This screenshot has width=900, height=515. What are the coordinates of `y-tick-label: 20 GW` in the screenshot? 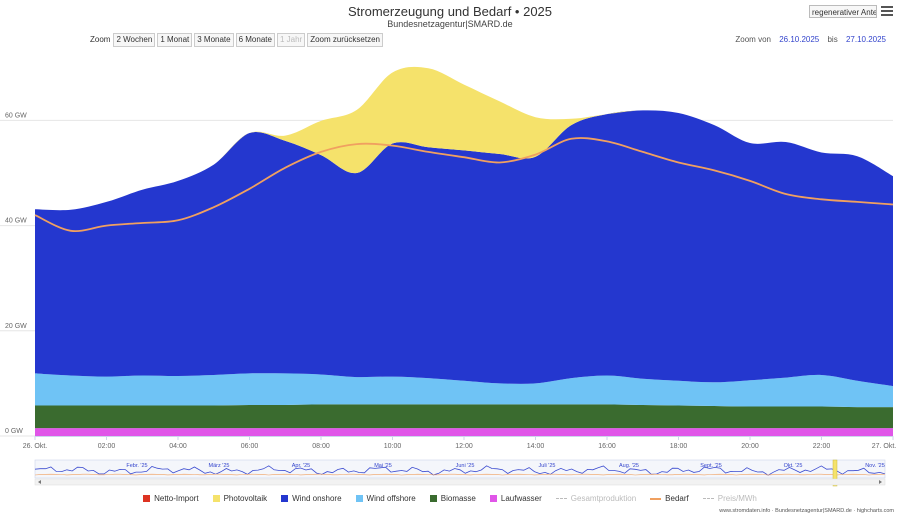 It's located at (16, 326).